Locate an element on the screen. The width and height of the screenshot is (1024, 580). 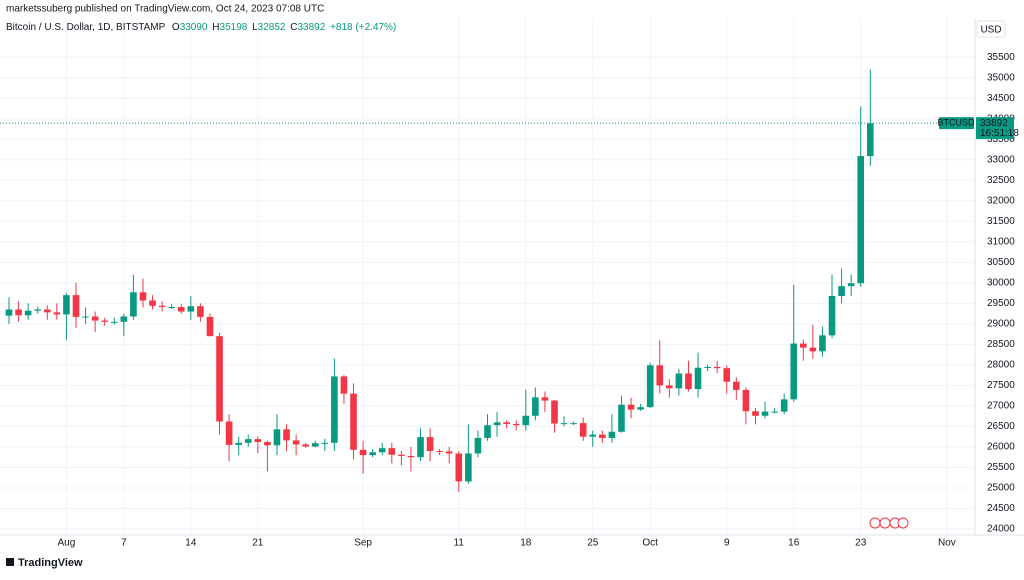
currency: USD is located at coordinates (990, 30).